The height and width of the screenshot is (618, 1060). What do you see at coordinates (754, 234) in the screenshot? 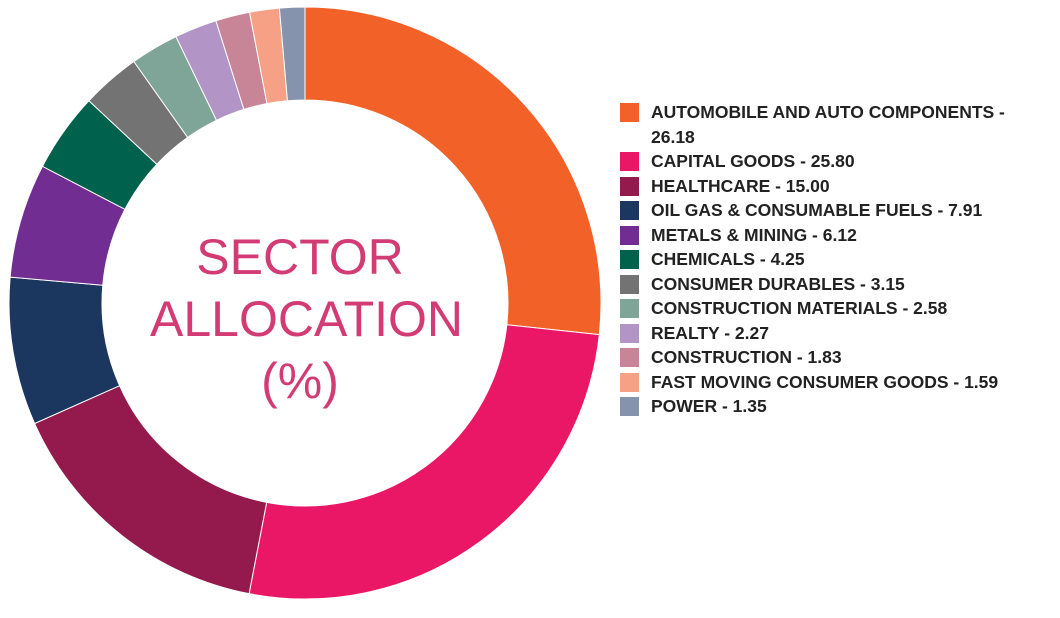
I see `legend-label: METALS & MINING - 6.12` at bounding box center [754, 234].